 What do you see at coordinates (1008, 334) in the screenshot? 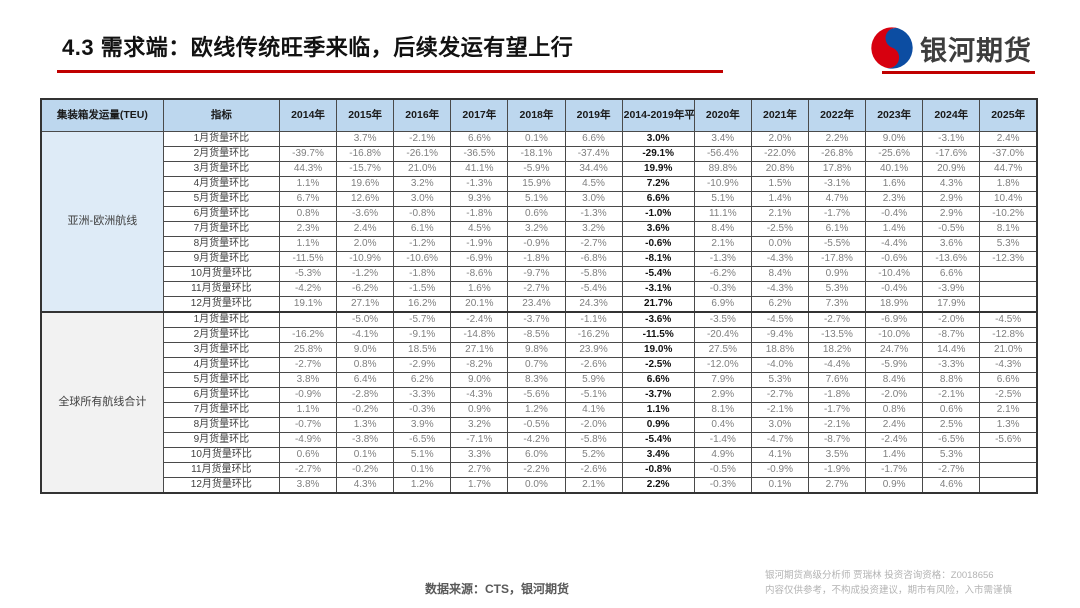
I see `value-cell: -12.8%` at bounding box center [1008, 334].